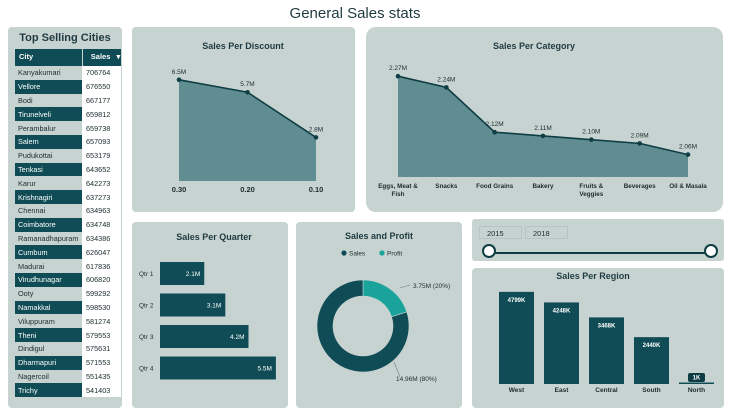 The image size is (732, 415). I want to click on x-tick-label: Veggies, so click(591, 194).